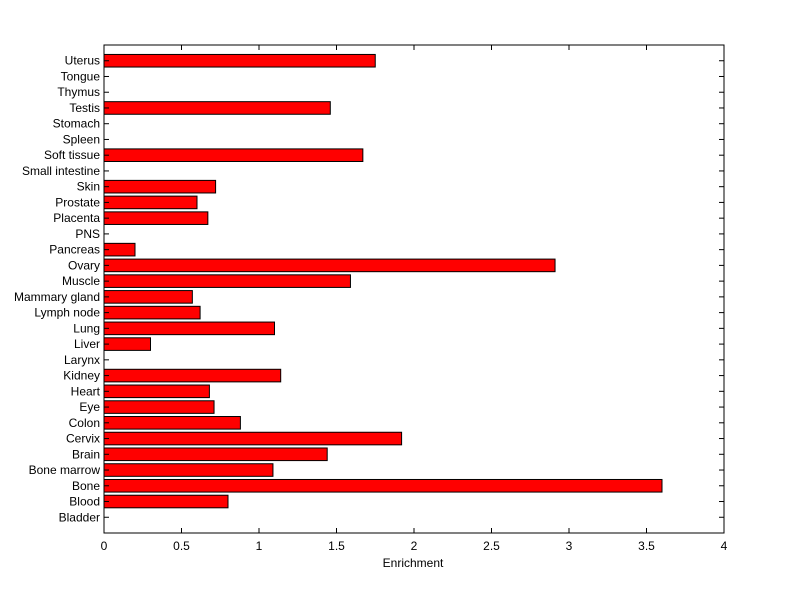 This screenshot has height=599, width=800. What do you see at coordinates (383, 485) in the screenshot?
I see `bar-bone` at bounding box center [383, 485].